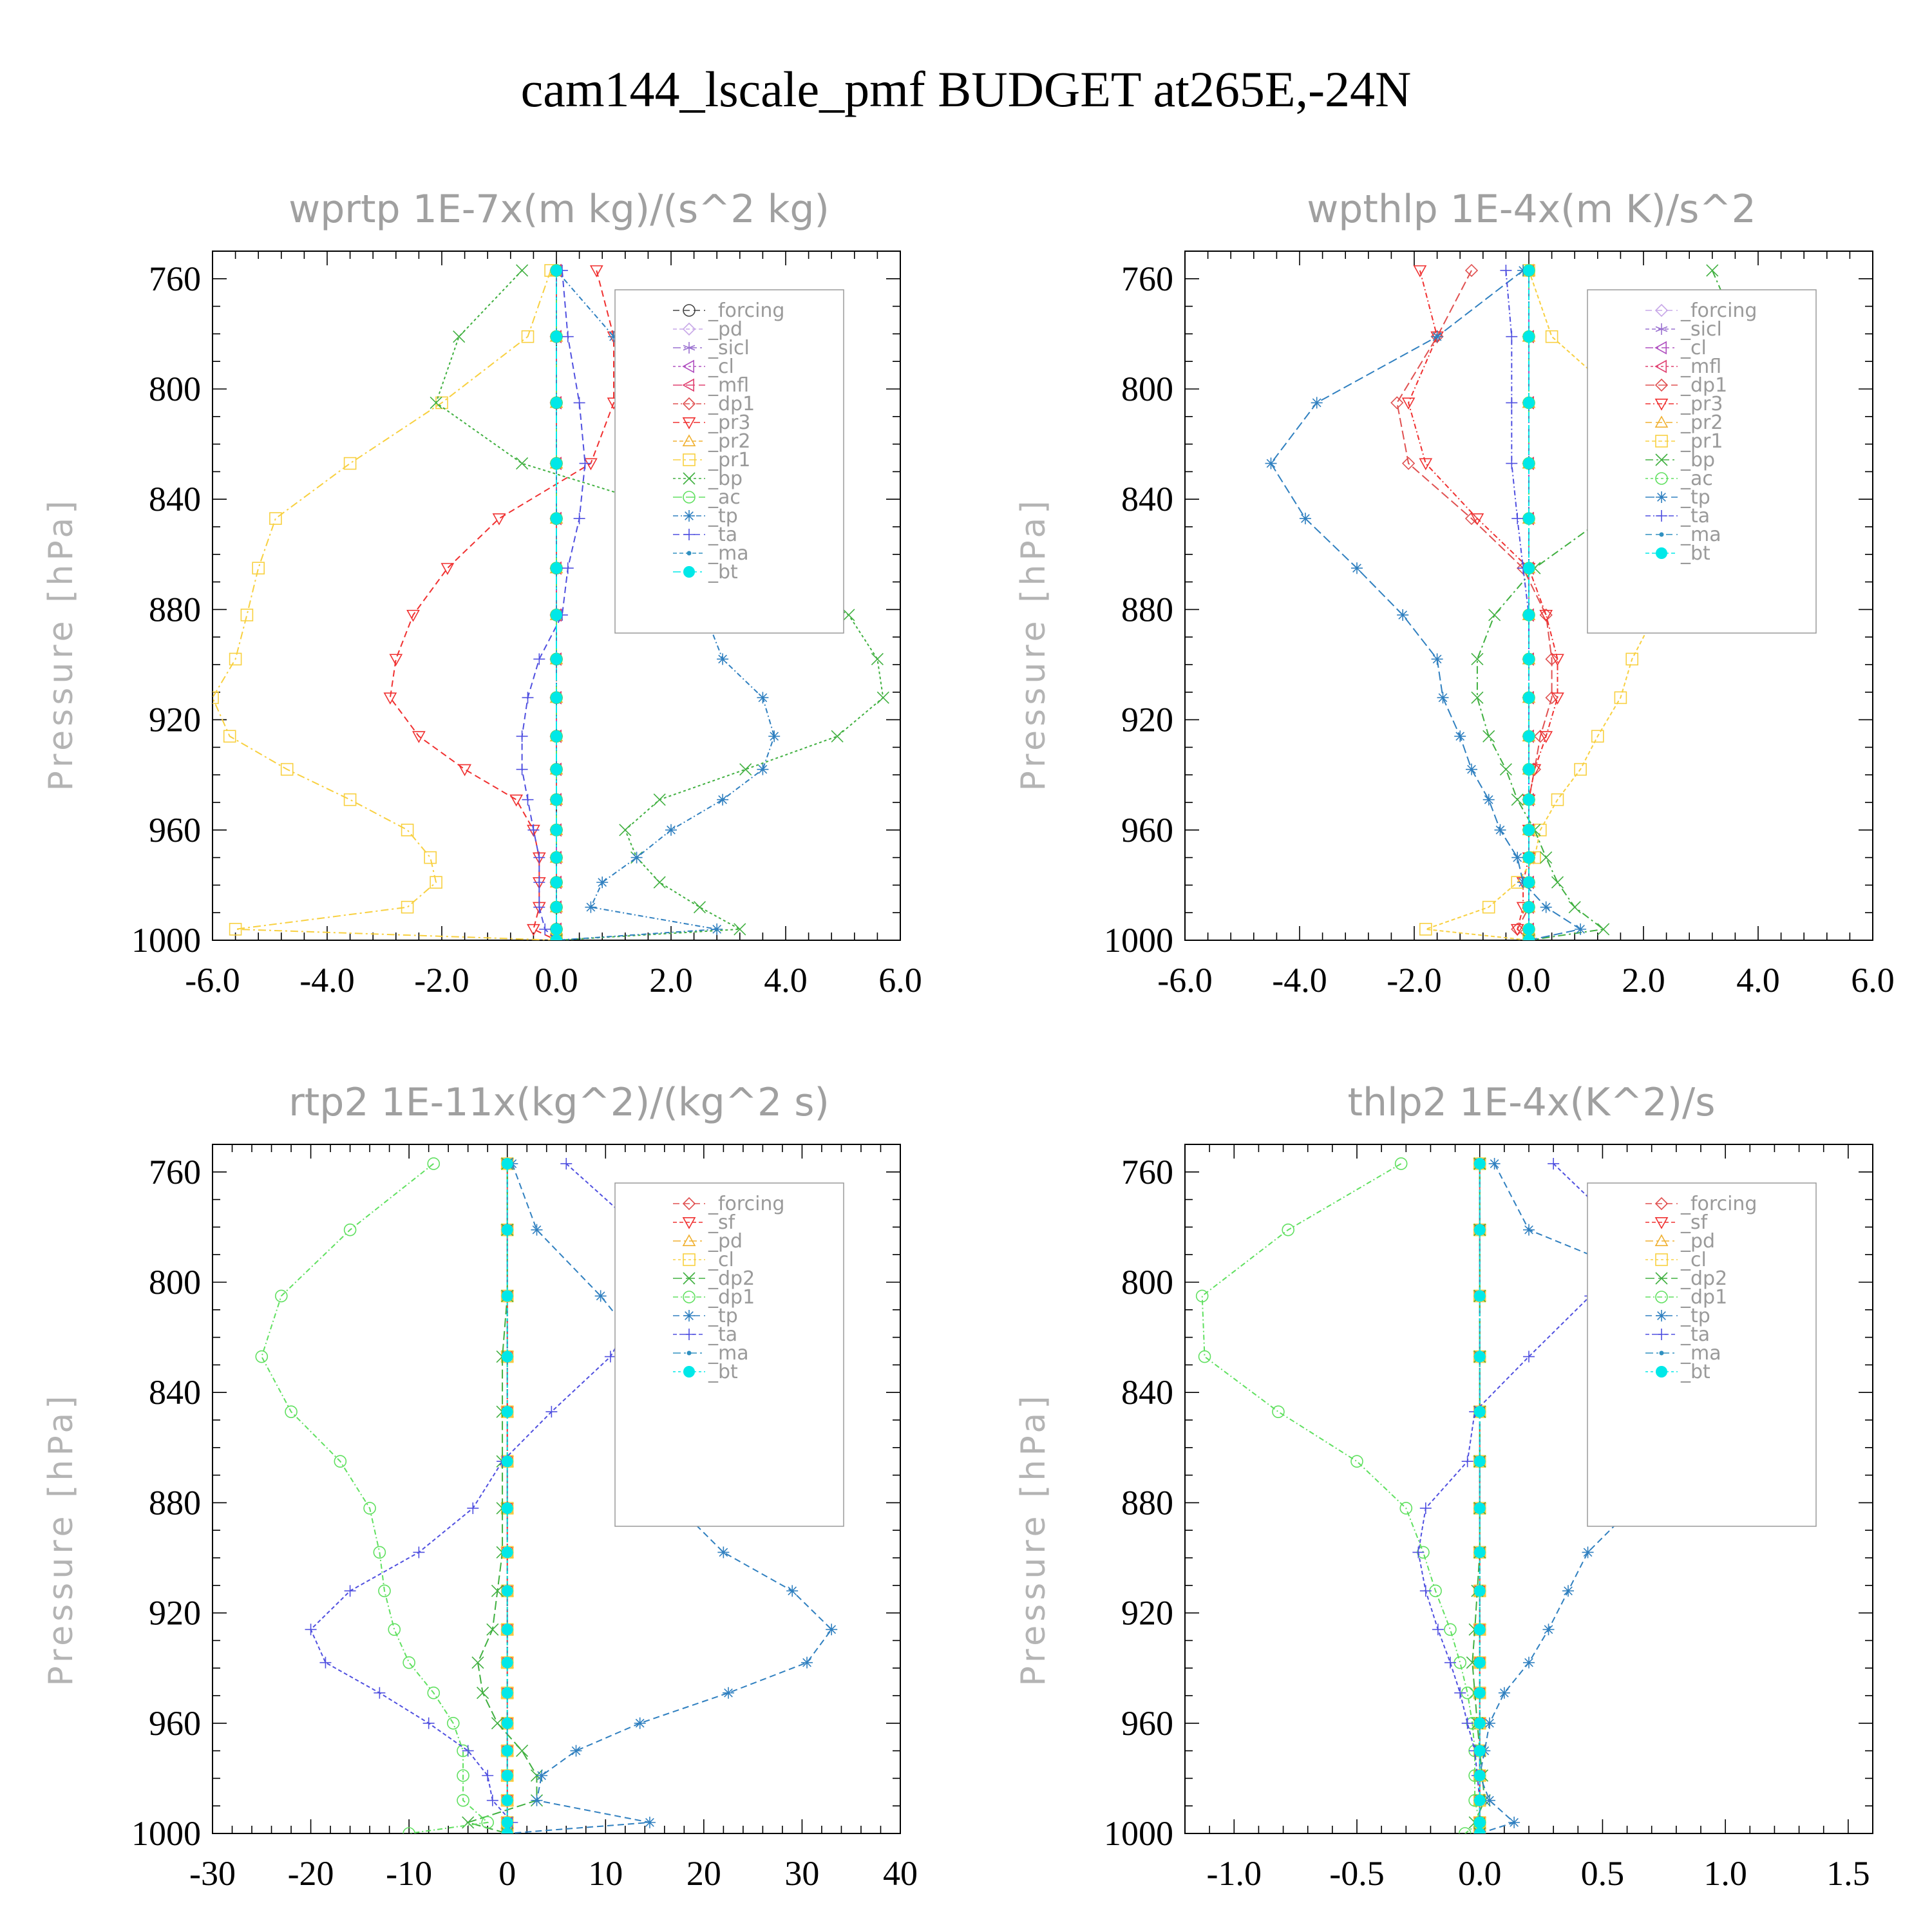  What do you see at coordinates (166, 941) in the screenshot?
I see `y-tick-label: 1000` at bounding box center [166, 941].